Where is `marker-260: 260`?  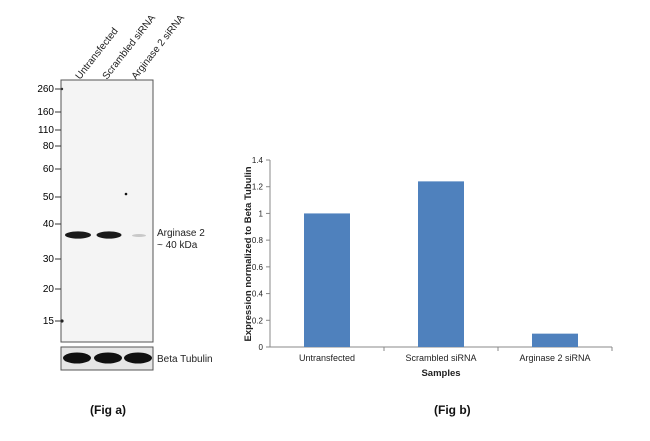 marker-260: 260 is located at coordinates (45, 89).